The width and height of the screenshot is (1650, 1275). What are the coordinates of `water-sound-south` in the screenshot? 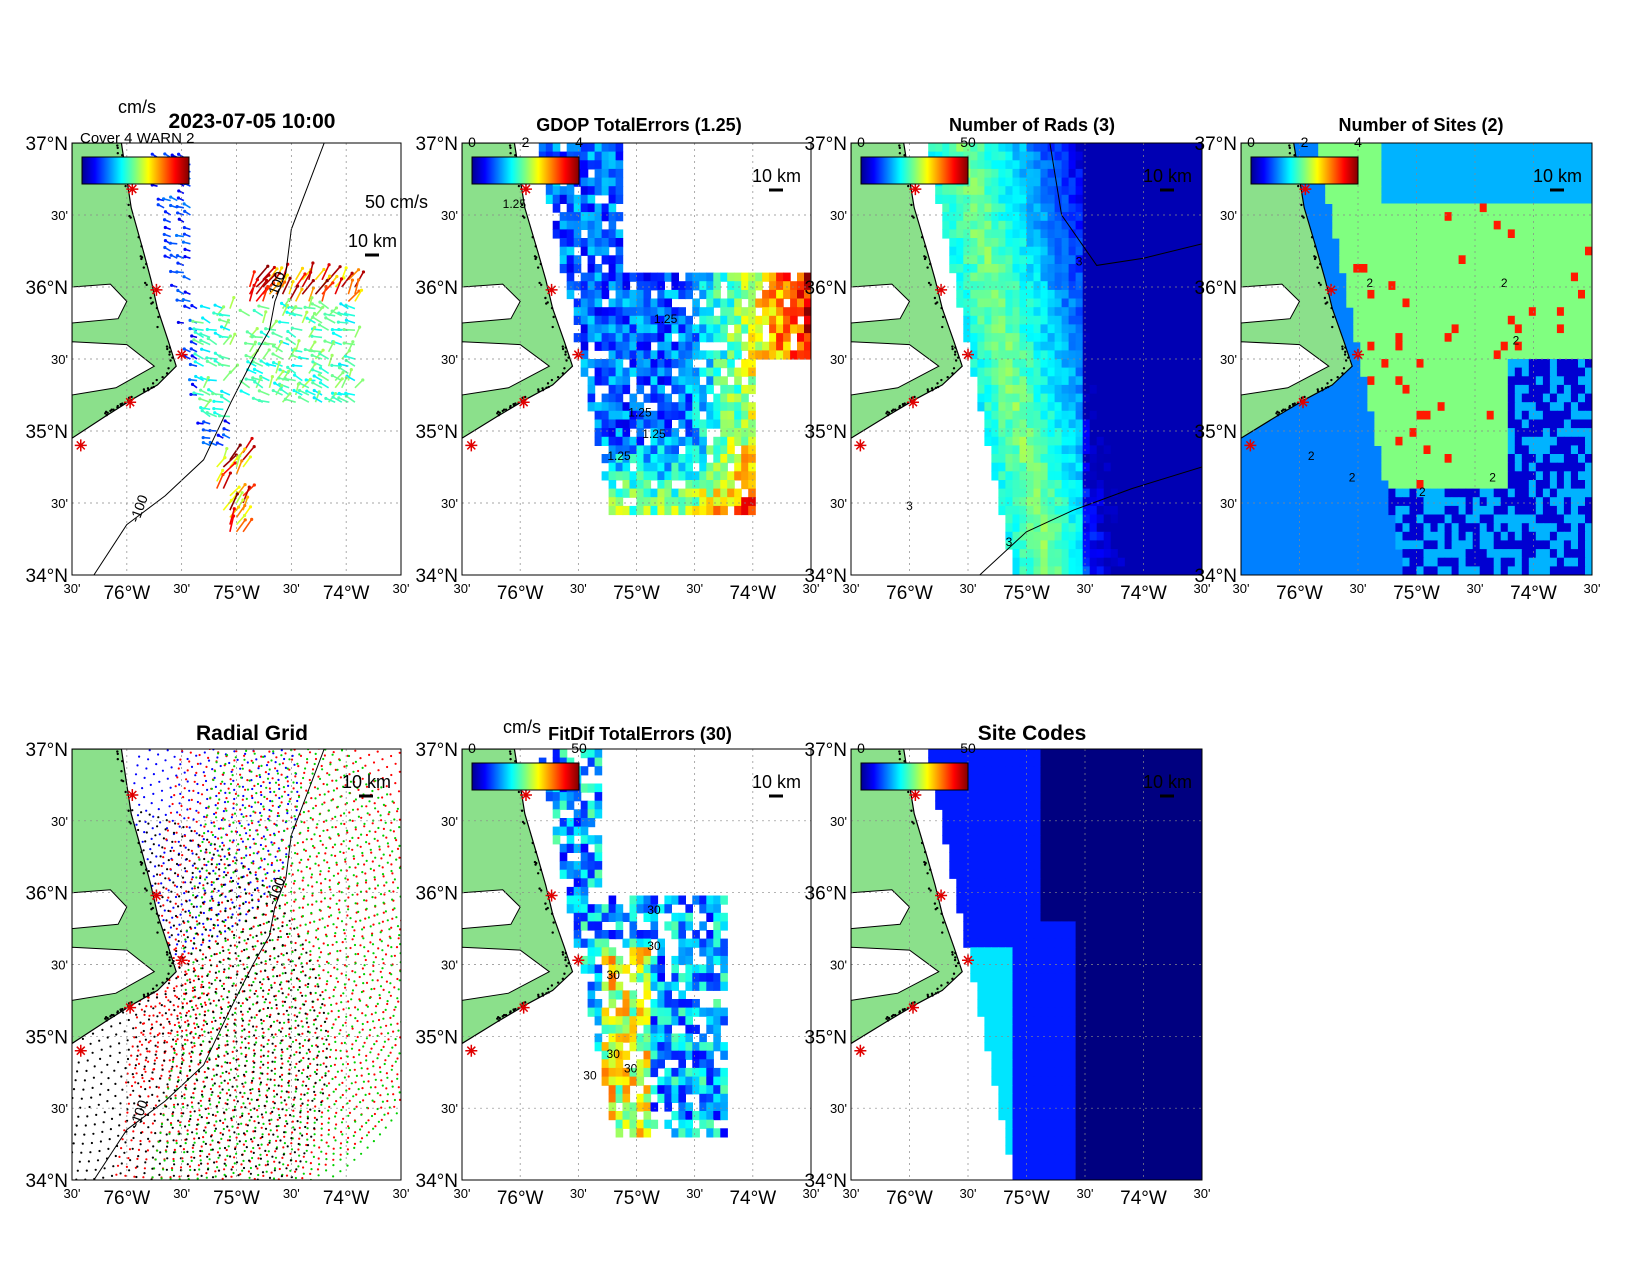 It's located at (114, 368).